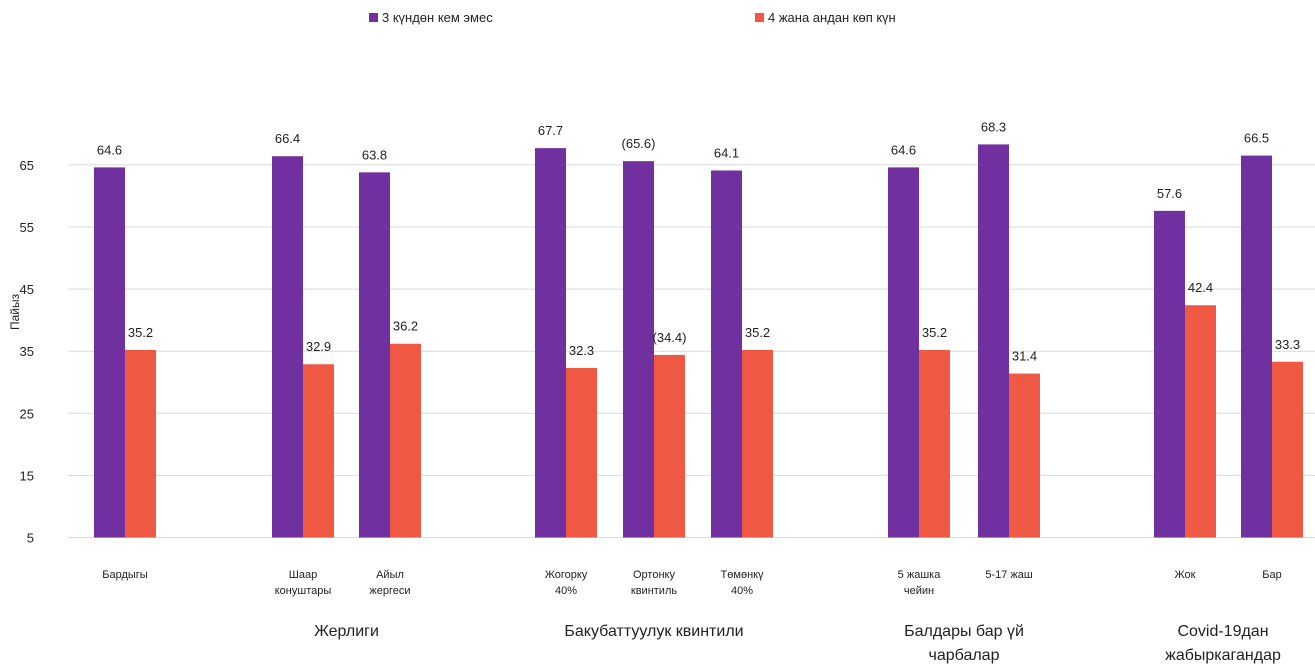  Describe the element at coordinates (27, 289) in the screenshot. I see `y-tick-label-45: 45` at that location.